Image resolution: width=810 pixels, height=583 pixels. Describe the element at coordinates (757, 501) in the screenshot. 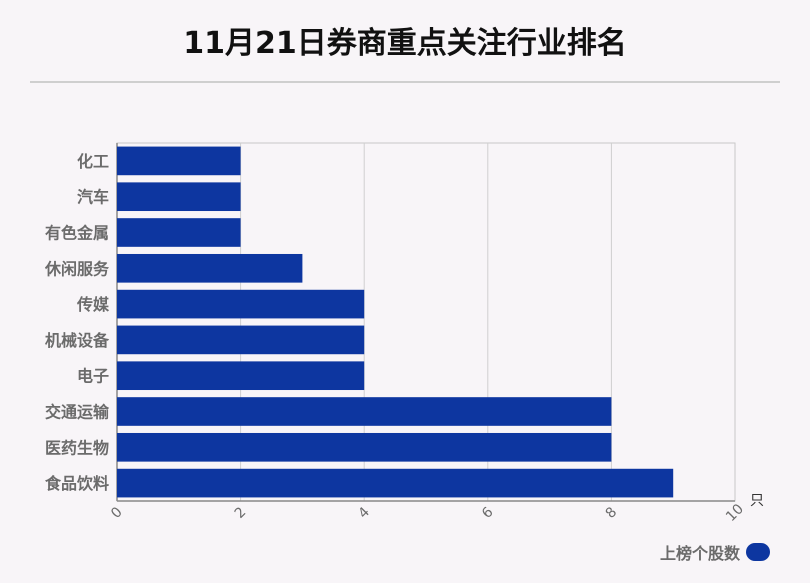

I see `x-unit-label: 只` at that location.